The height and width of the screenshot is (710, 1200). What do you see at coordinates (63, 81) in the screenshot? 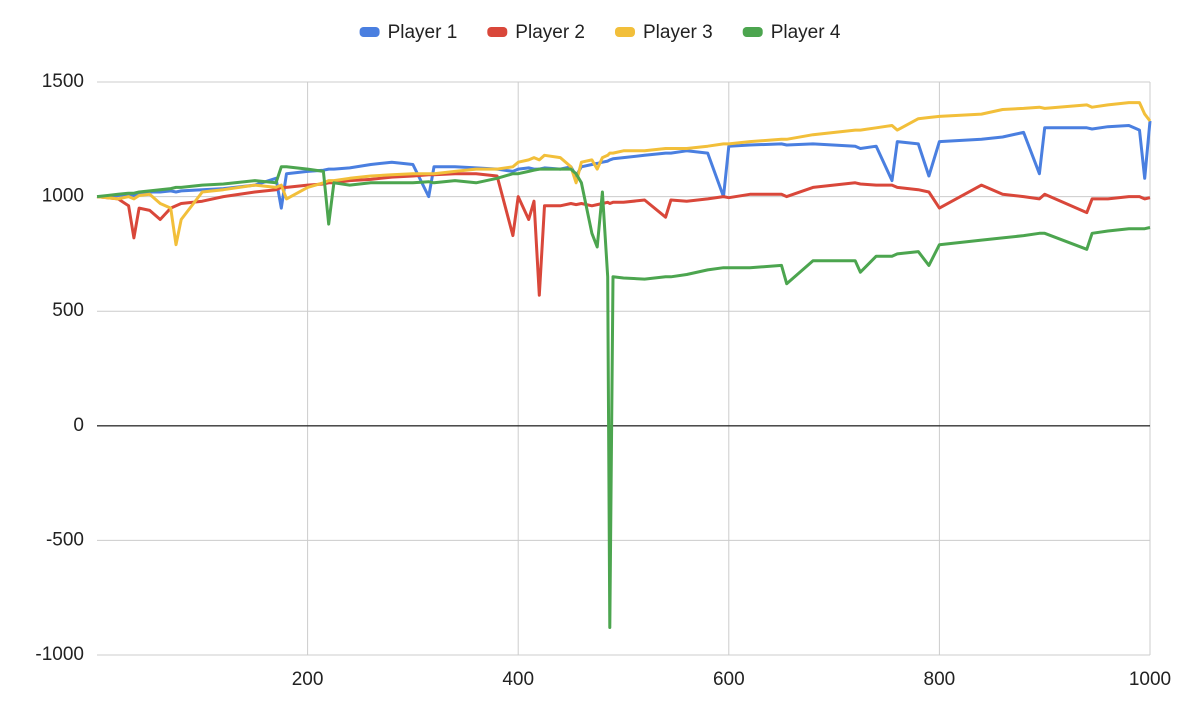
I see `y-tick-label: 1500` at bounding box center [63, 81].